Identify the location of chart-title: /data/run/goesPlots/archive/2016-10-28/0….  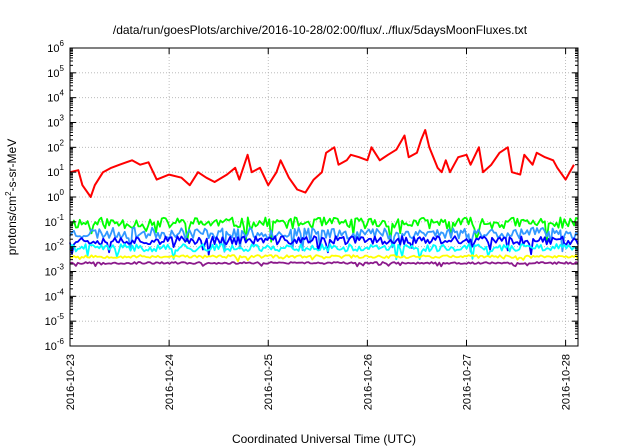
(320, 30).